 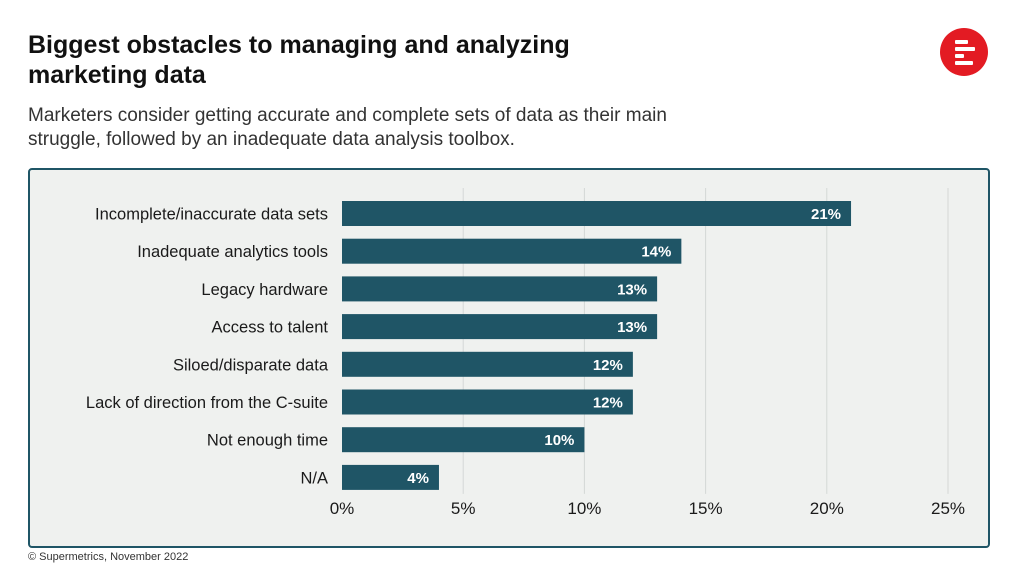 What do you see at coordinates (584, 508) in the screenshot?
I see `x-tick-label: 10%` at bounding box center [584, 508].